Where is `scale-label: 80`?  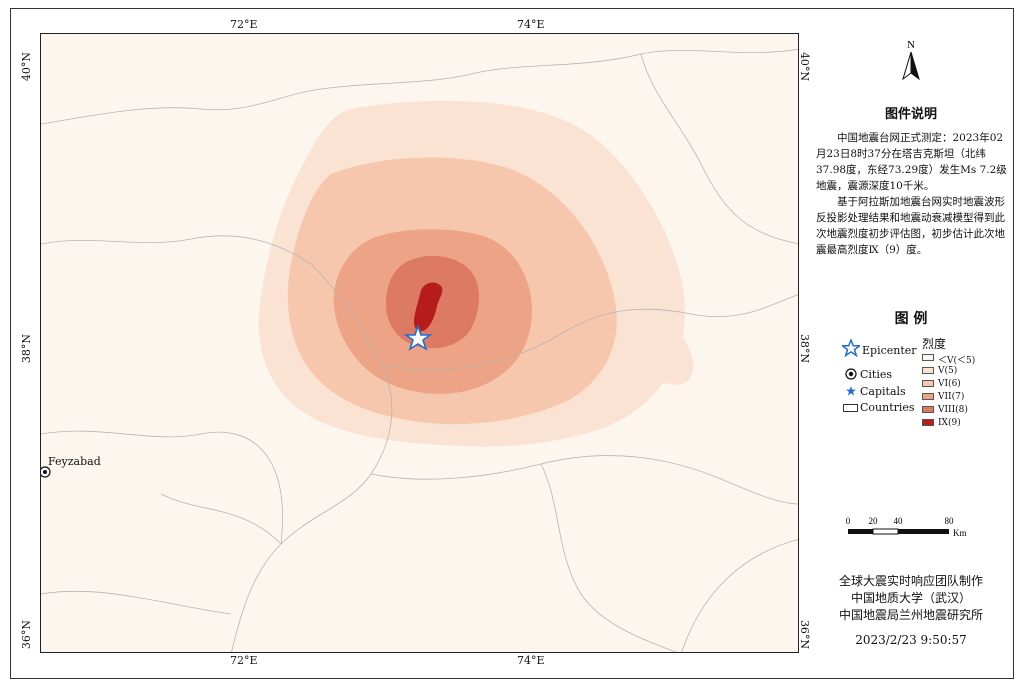 scale-label: 80 is located at coordinates (950, 521).